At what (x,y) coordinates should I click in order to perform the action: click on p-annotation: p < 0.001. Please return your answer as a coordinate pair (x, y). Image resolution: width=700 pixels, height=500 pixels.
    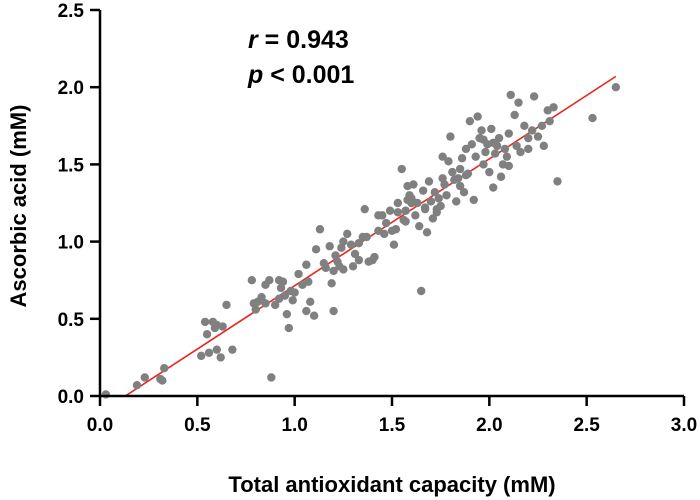
    Looking at the image, I should click on (300, 75).